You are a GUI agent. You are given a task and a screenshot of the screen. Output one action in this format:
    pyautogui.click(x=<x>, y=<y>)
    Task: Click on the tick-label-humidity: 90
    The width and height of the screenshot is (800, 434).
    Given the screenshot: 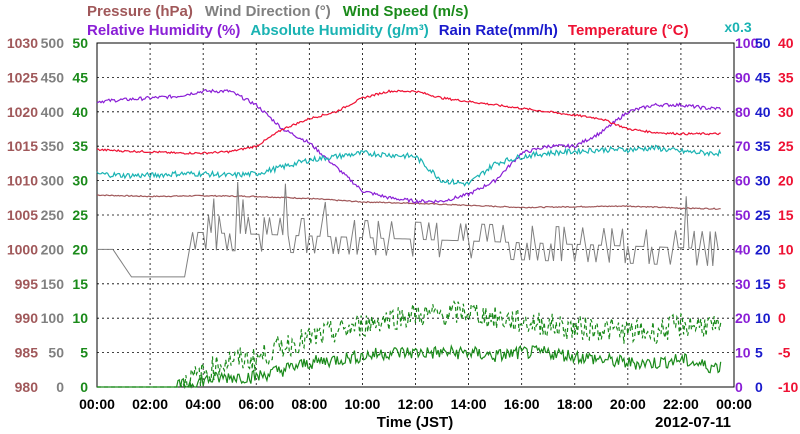 What is the action you would take?
    pyautogui.click(x=743, y=77)
    